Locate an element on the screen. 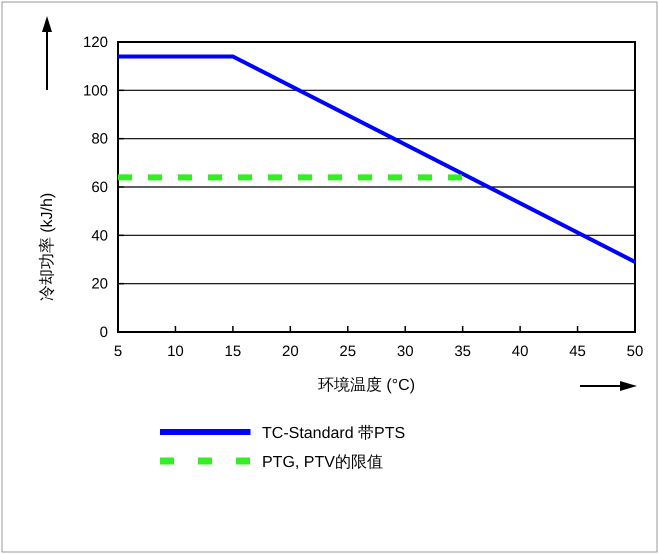 The image size is (659, 554). y-tick-label: 0 is located at coordinates (104, 332).